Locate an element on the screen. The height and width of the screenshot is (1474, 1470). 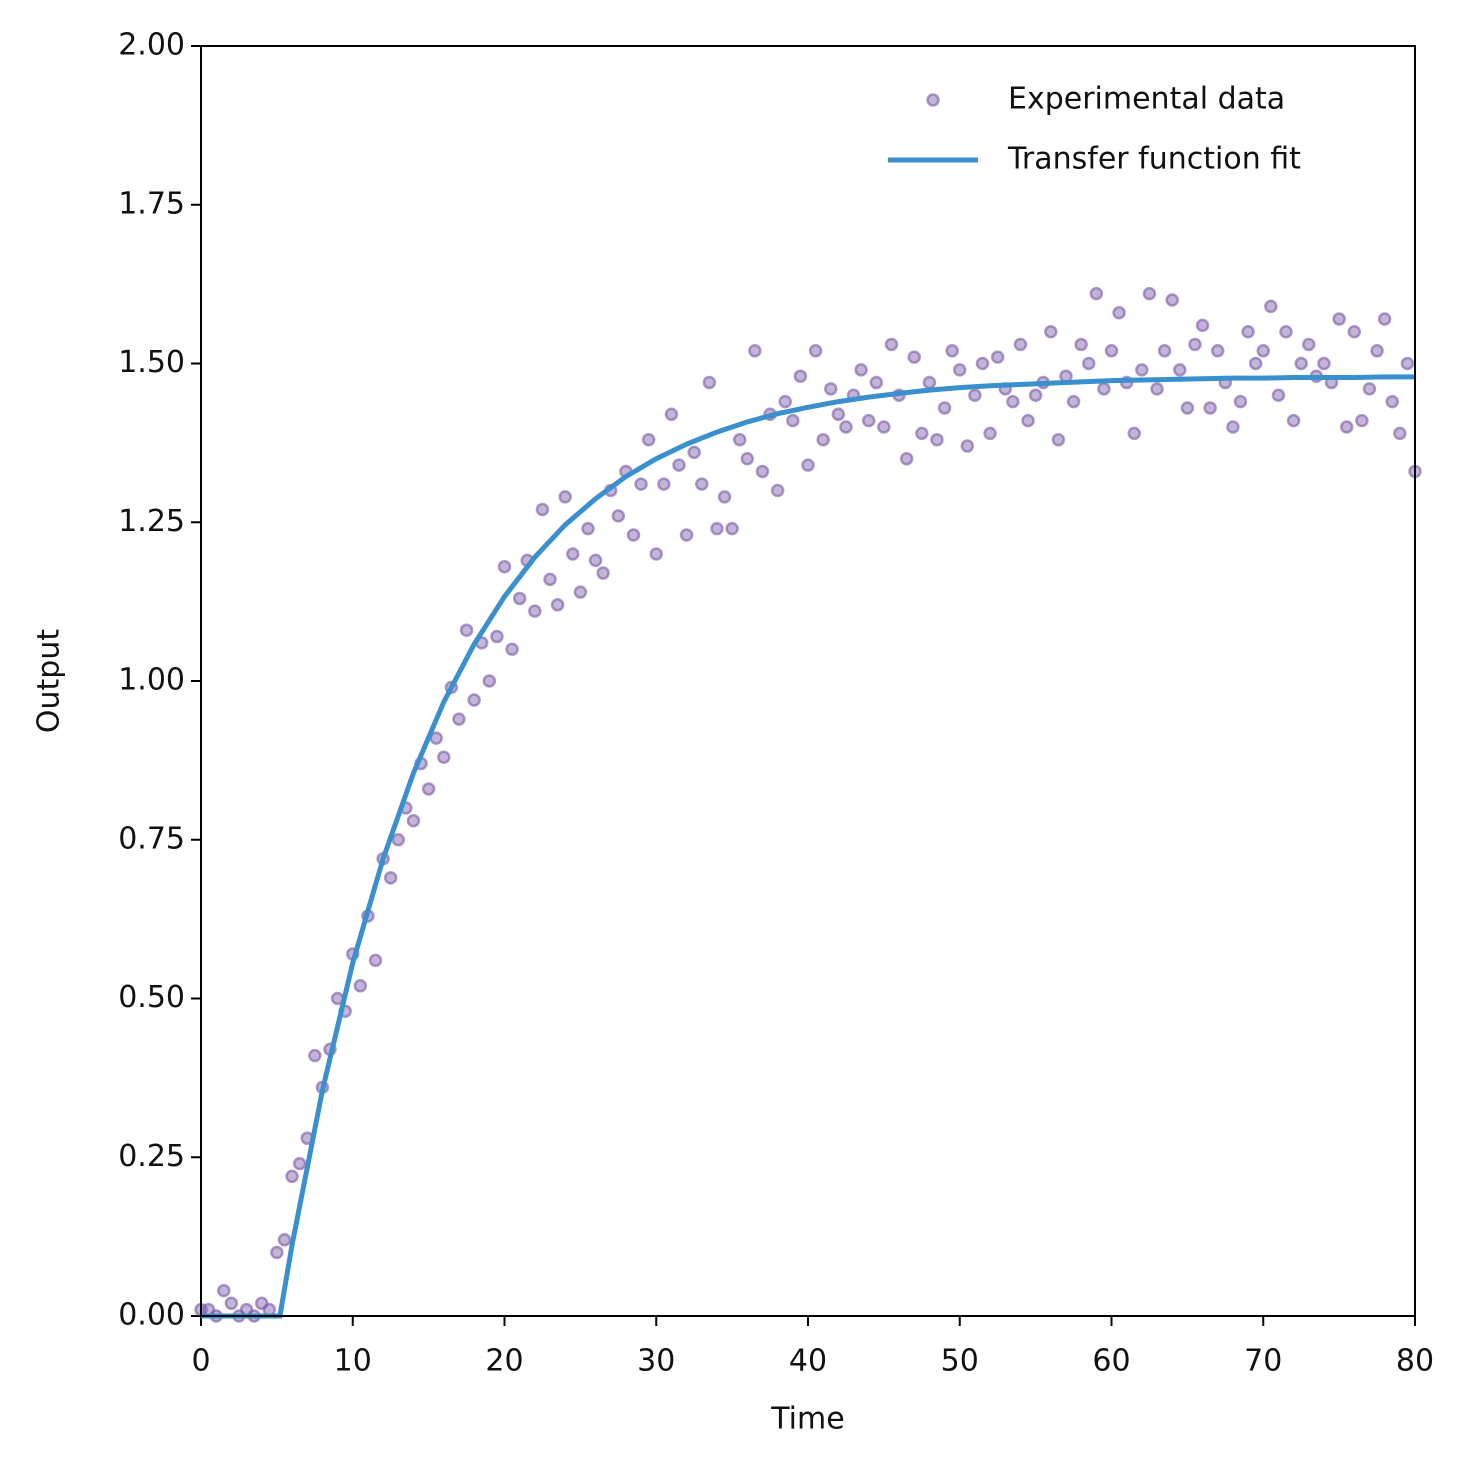
legend-label: Experimental data is located at coordinates (1146, 99).